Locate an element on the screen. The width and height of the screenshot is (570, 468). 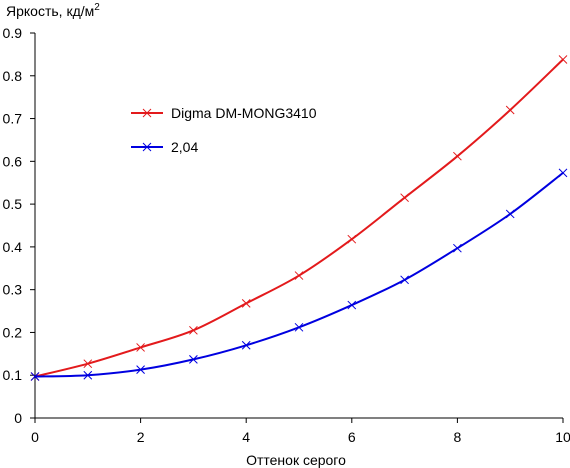
legend-item-1: Digma DM-MONG3410 is located at coordinates (224, 113).